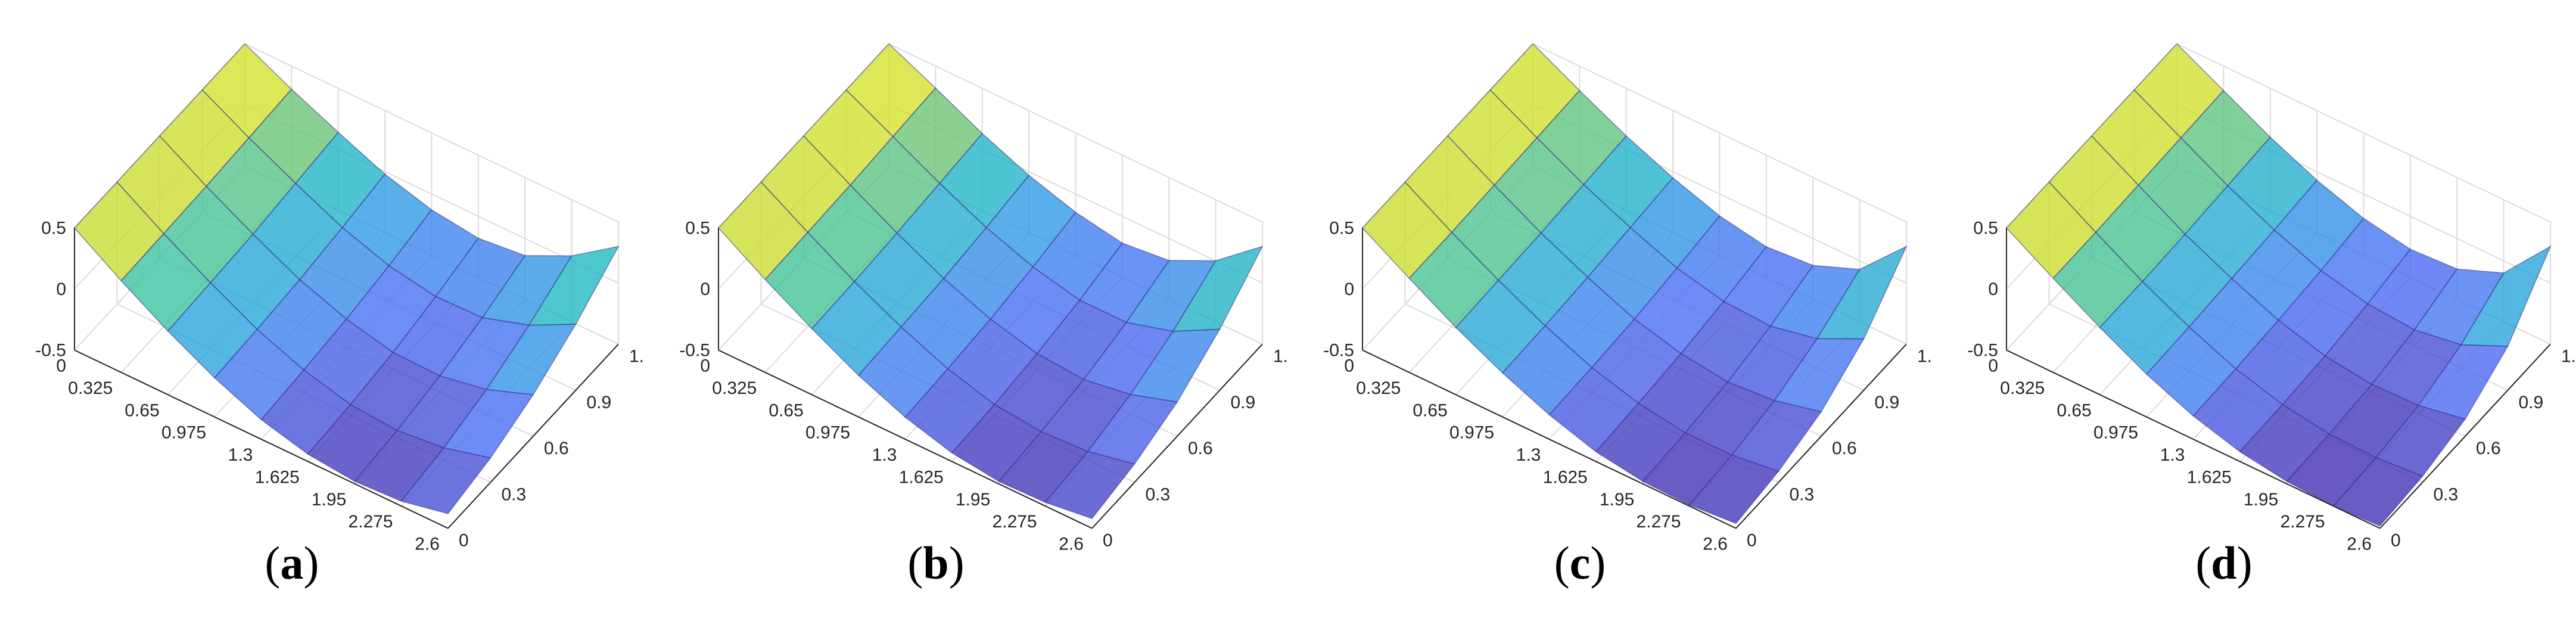 Image resolution: width=2576 pixels, height=618 pixels. Describe the element at coordinates (292, 563) in the screenshot. I see `panel-label-a: a` at that location.